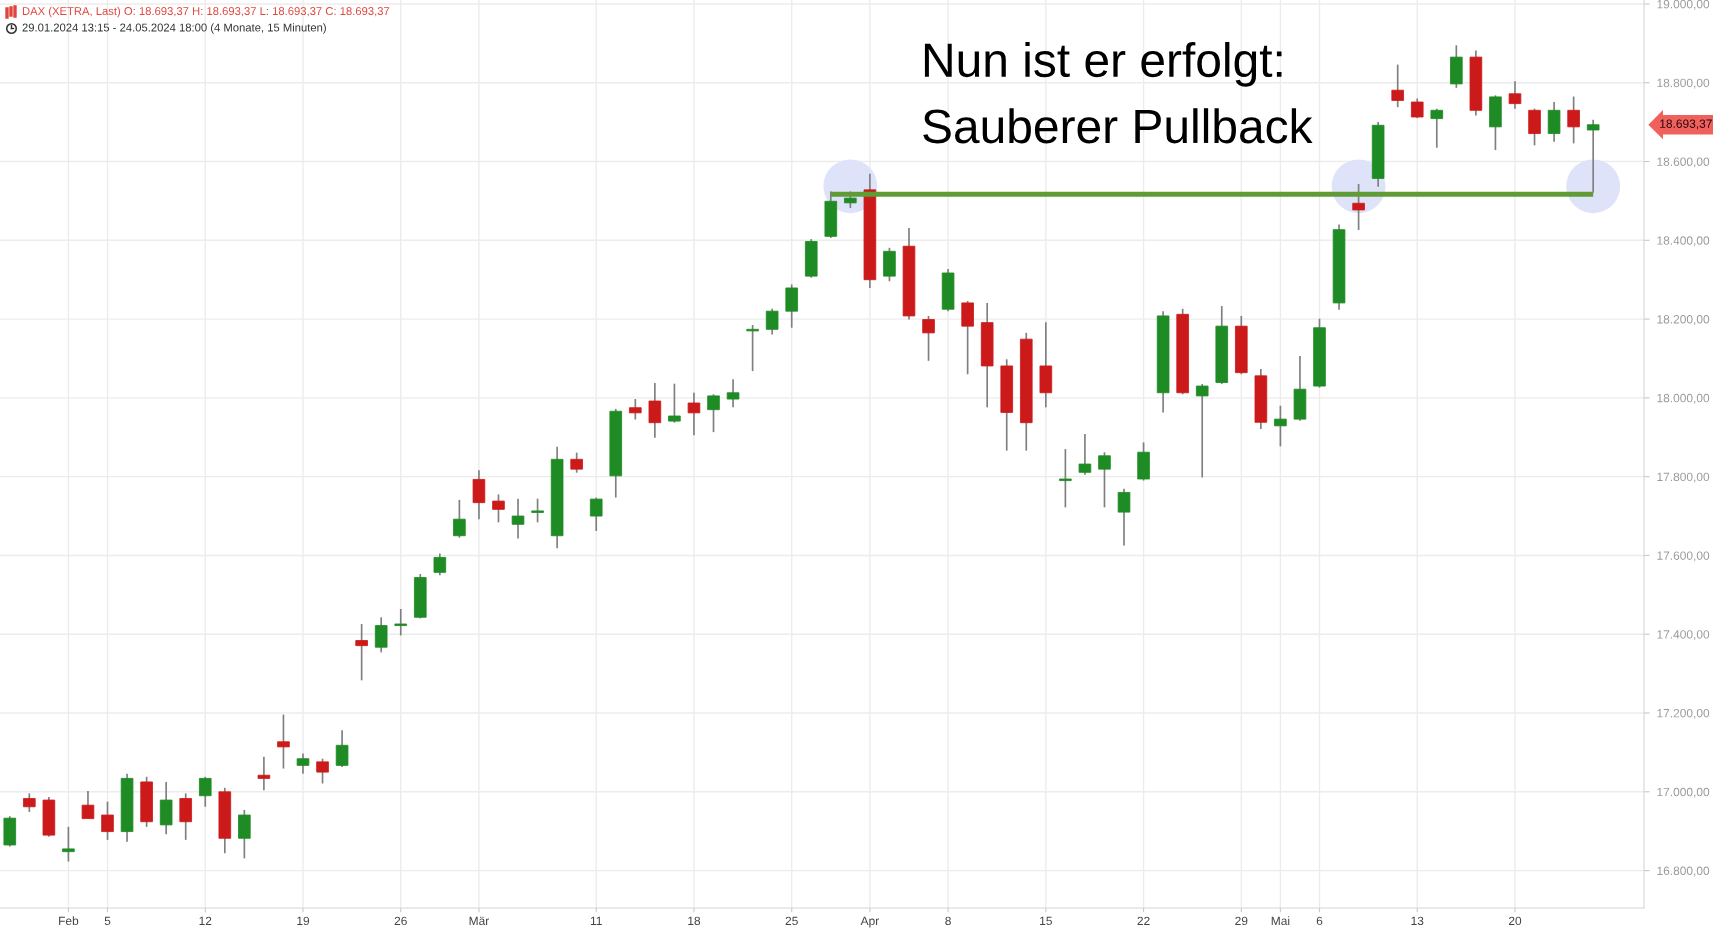  What do you see at coordinates (1118, 93) in the screenshot?
I see `annotation: Nun ist er erfolgt: Sauberer Pullback` at bounding box center [1118, 93].